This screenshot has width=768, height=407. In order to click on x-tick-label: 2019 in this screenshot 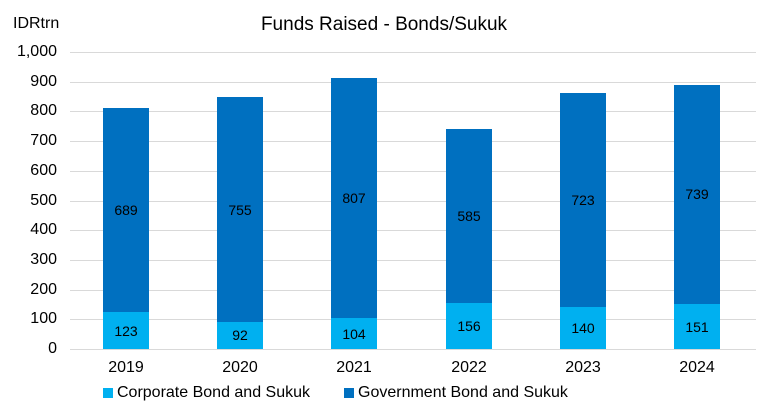, I will do `click(126, 367)`.